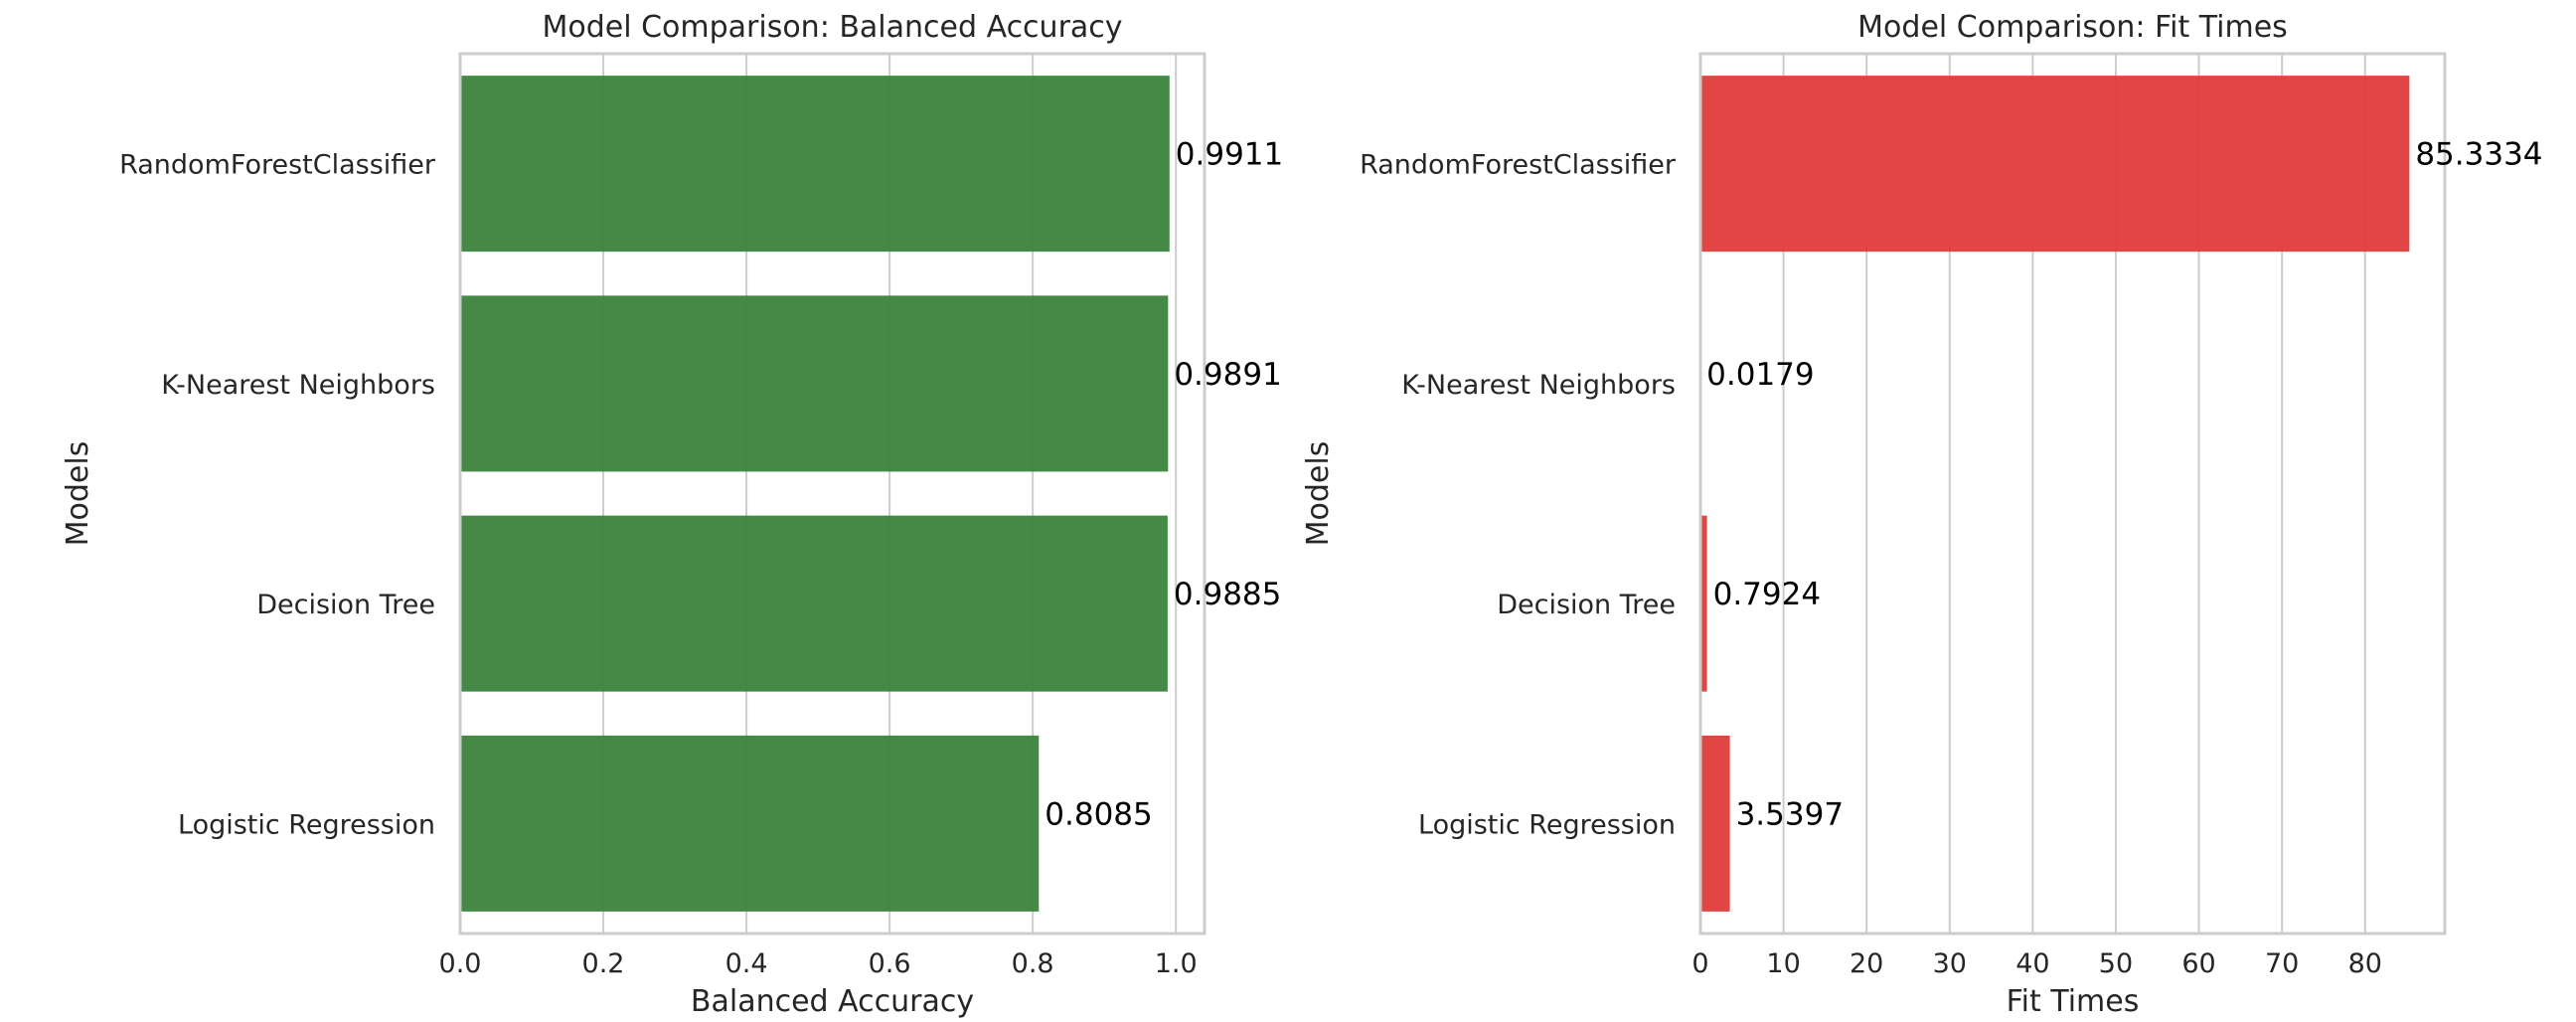 The width and height of the screenshot is (2576, 1022). I want to click on x-tick-label: 0.8, so click(1033, 964).